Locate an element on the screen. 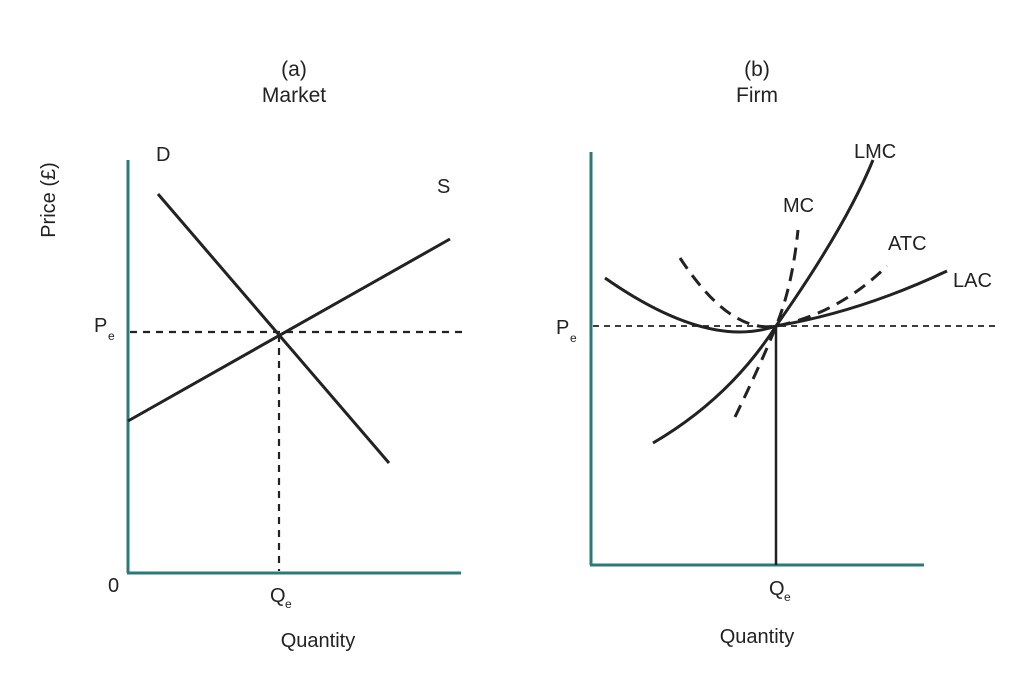 This screenshot has width=1026, height=677. panel-b-title: Firm is located at coordinates (757, 95).